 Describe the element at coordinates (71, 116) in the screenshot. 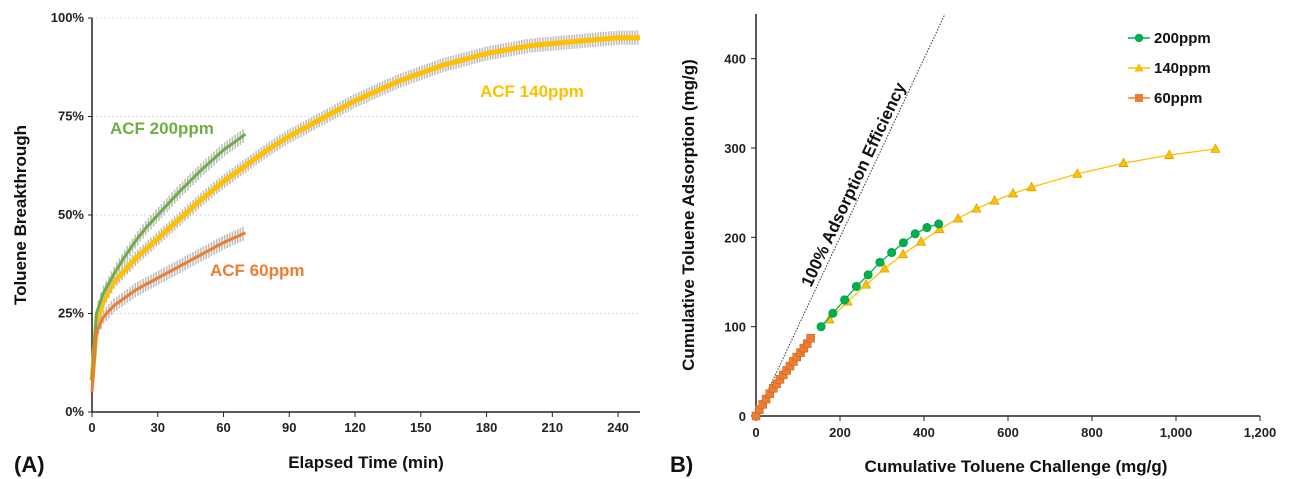

I see `y-tick-label-a: 75%` at that location.